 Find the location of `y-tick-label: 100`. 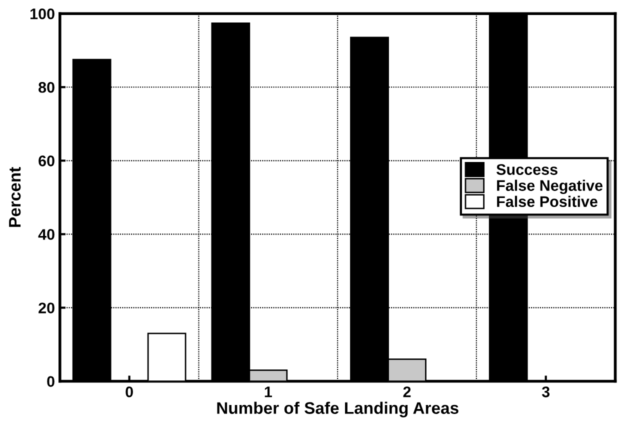

y-tick-label: 100 is located at coordinates (42, 14).